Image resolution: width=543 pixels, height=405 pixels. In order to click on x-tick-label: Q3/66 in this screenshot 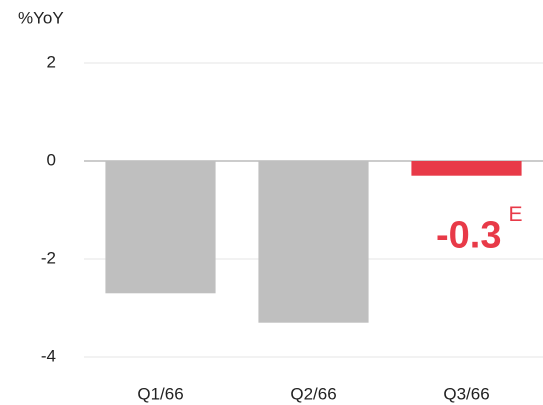, I will do `click(466, 393)`.